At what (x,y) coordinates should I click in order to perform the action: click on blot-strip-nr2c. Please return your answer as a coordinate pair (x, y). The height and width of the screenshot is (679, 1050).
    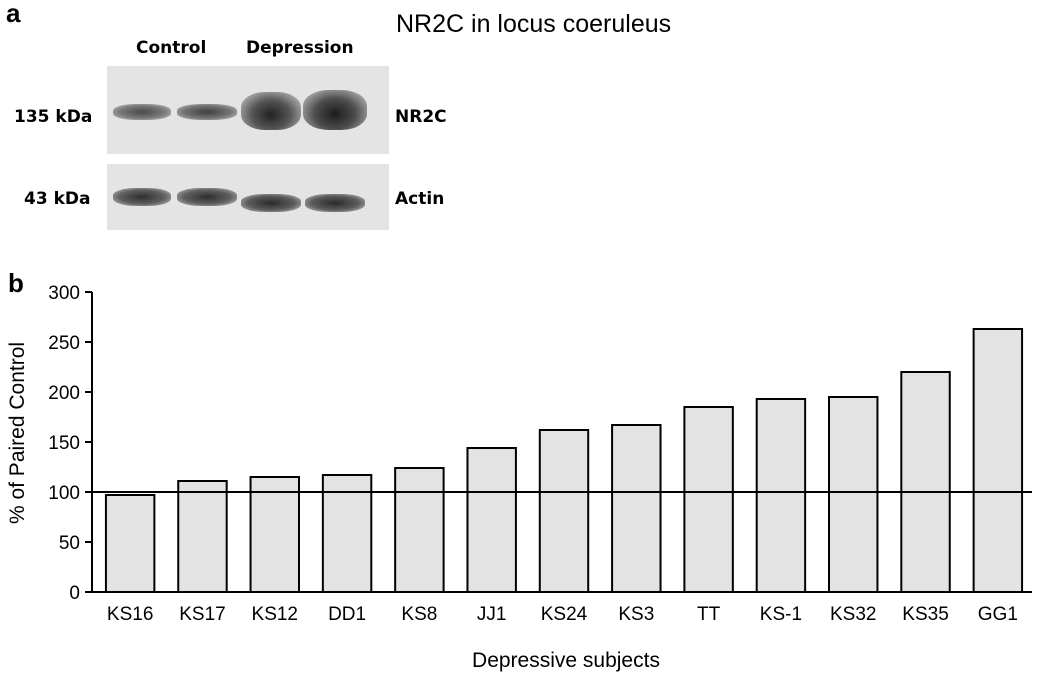
    Looking at the image, I should click on (248, 110).